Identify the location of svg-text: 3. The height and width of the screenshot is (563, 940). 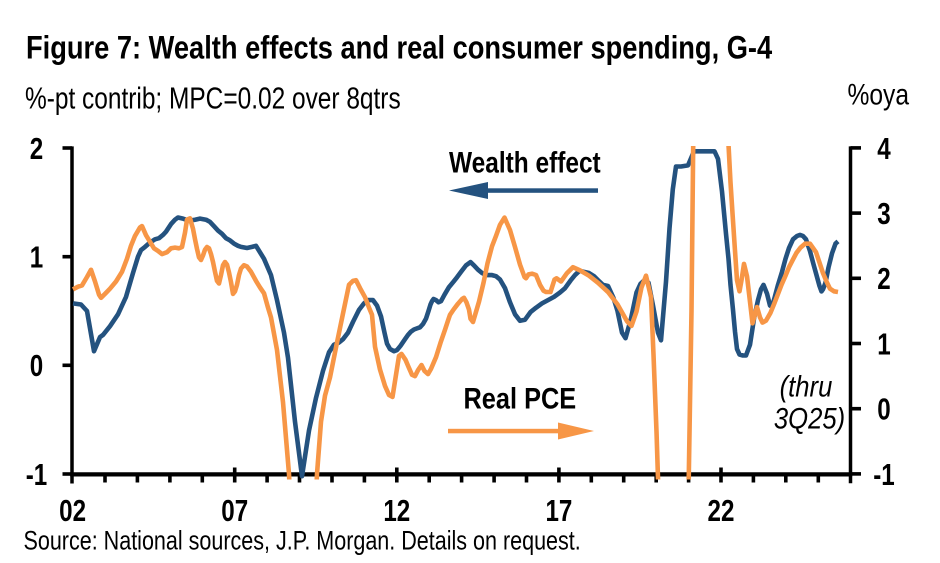
(883, 213).